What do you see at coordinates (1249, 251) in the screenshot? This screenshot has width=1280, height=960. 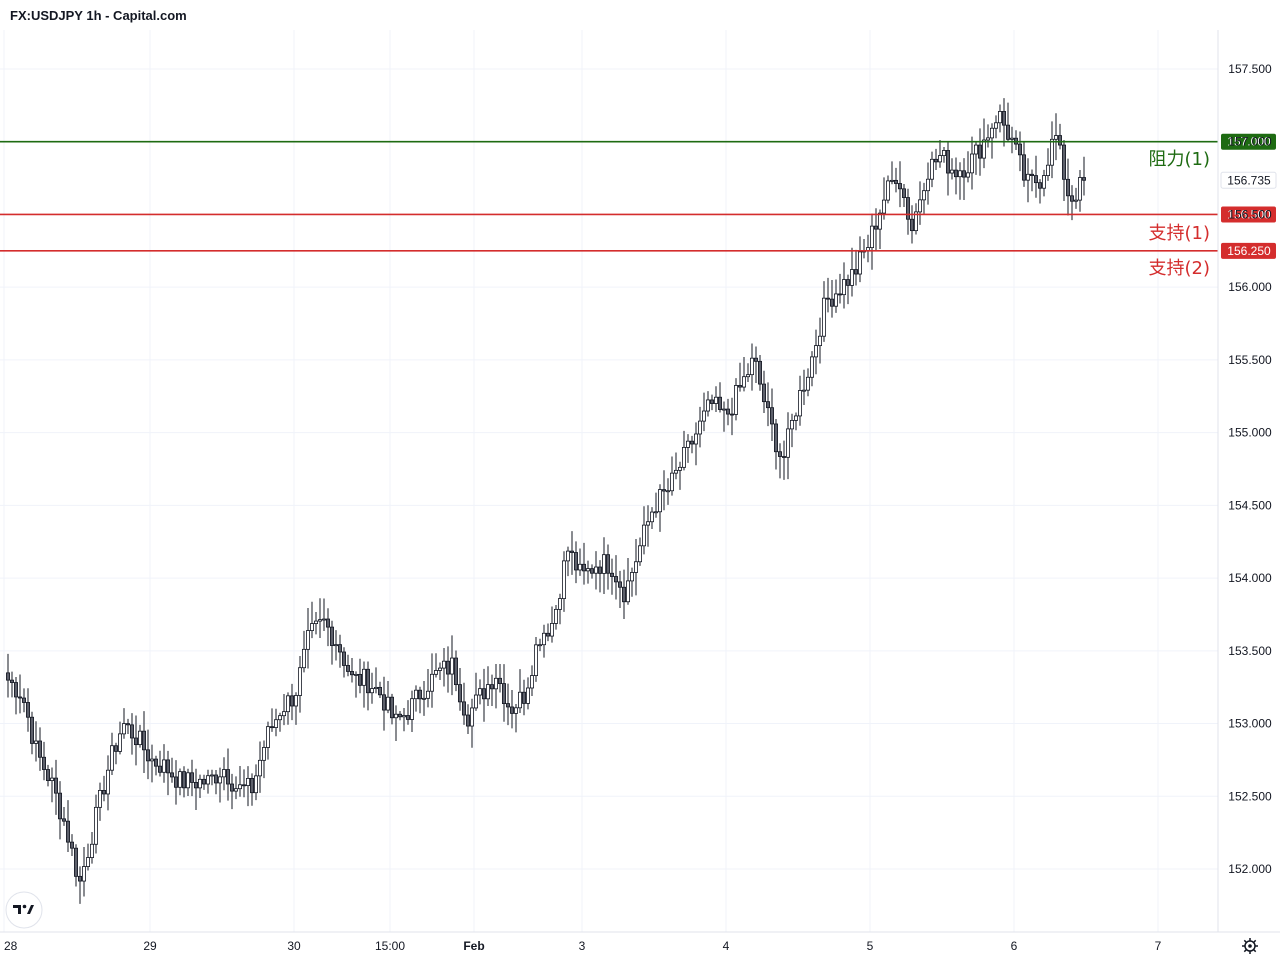 I see `level-tag-text: 156.250` at bounding box center [1249, 251].